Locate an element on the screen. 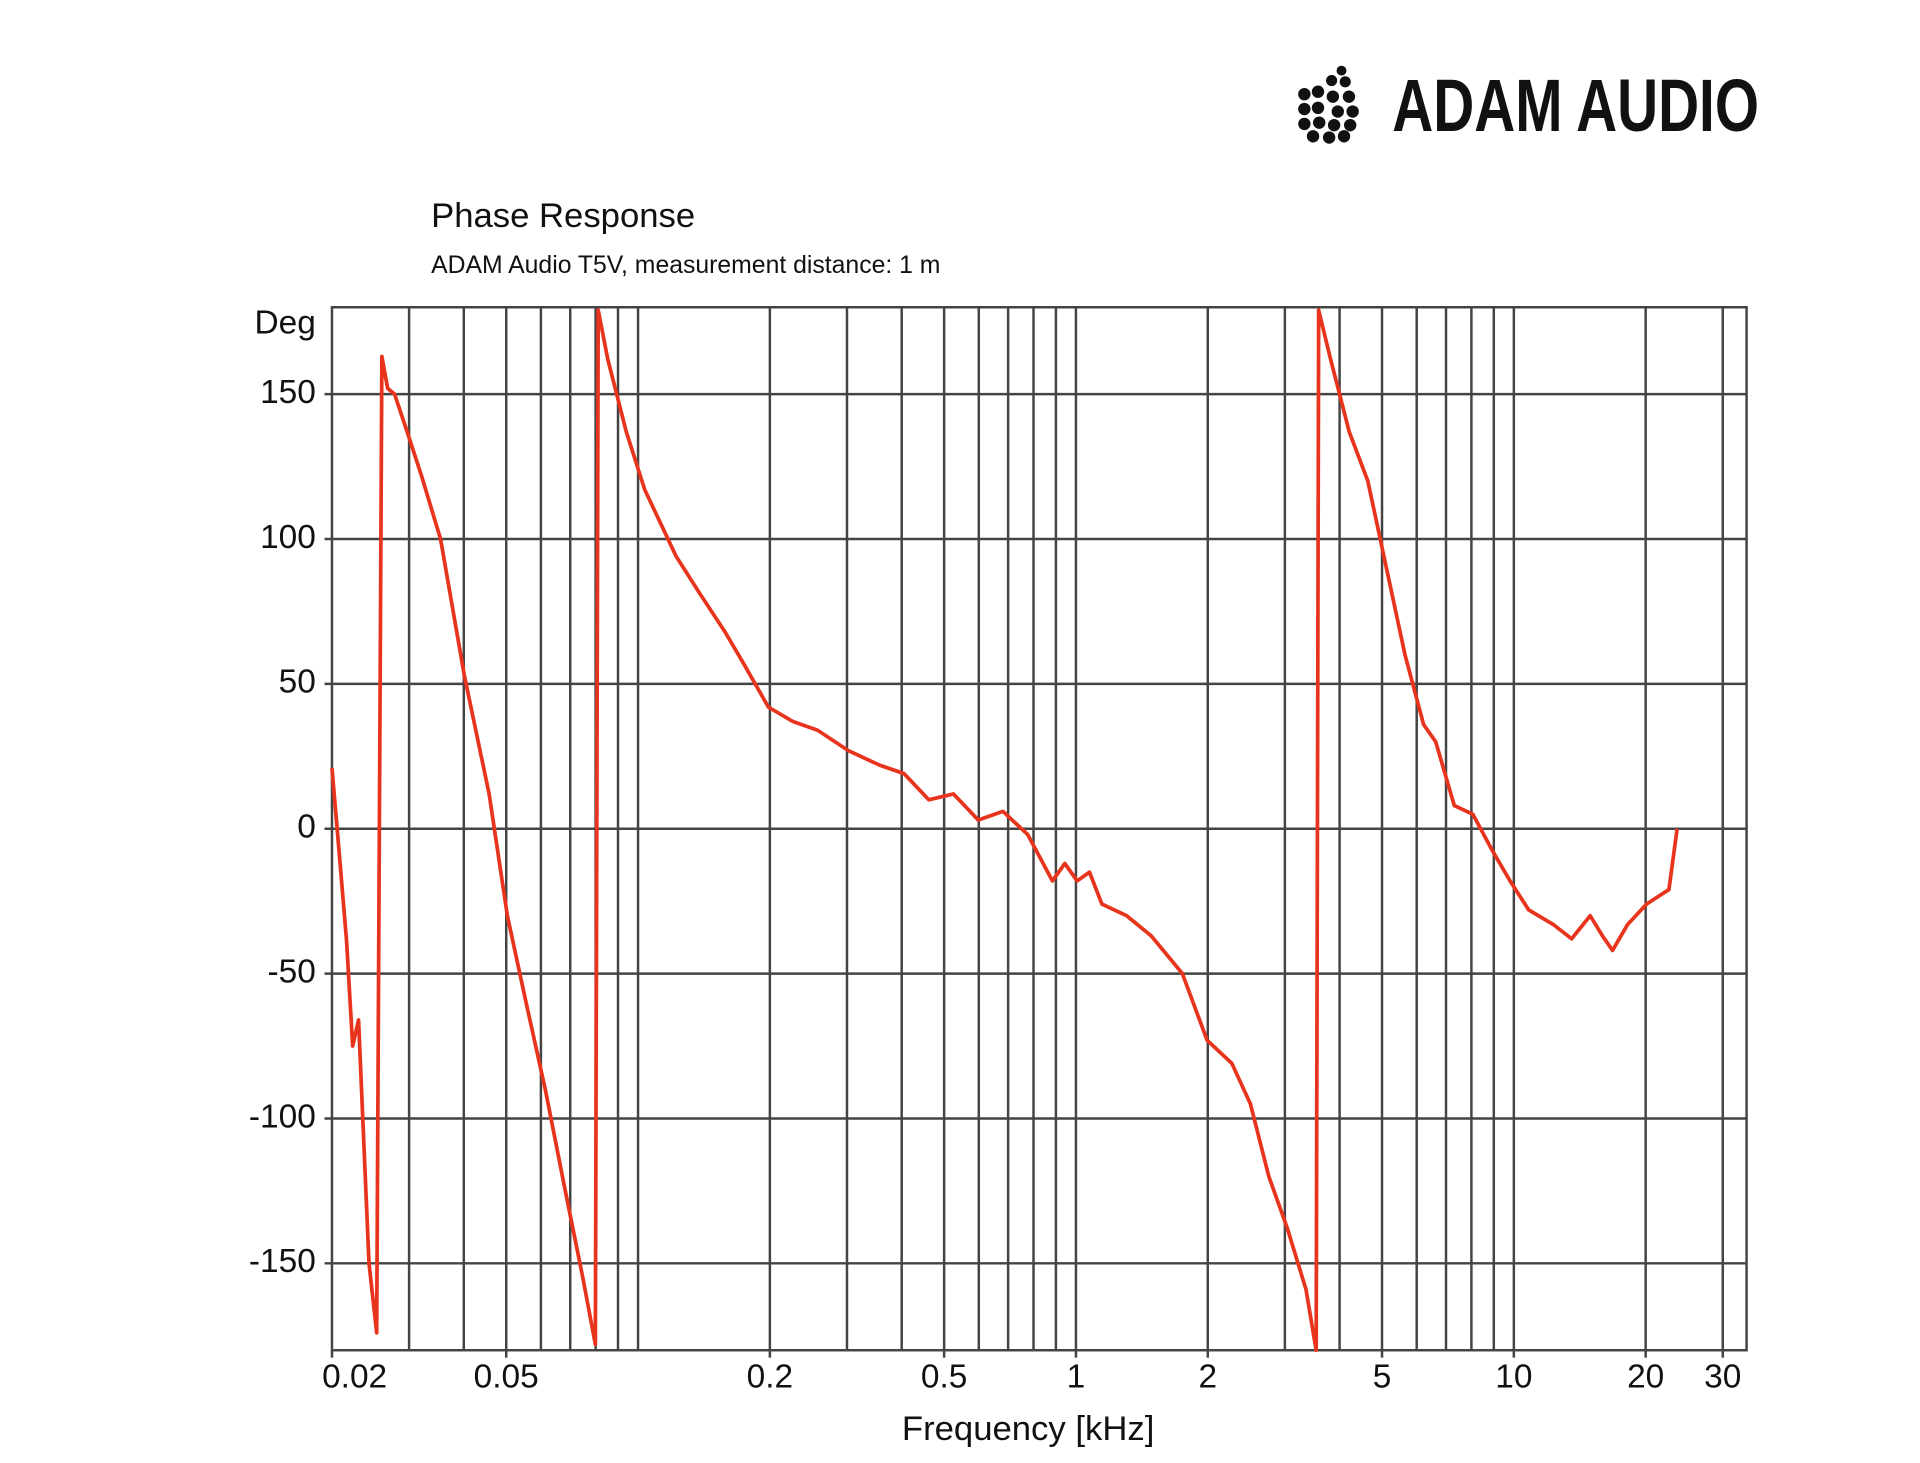  y-tick-label: 0 is located at coordinates (306, 827).